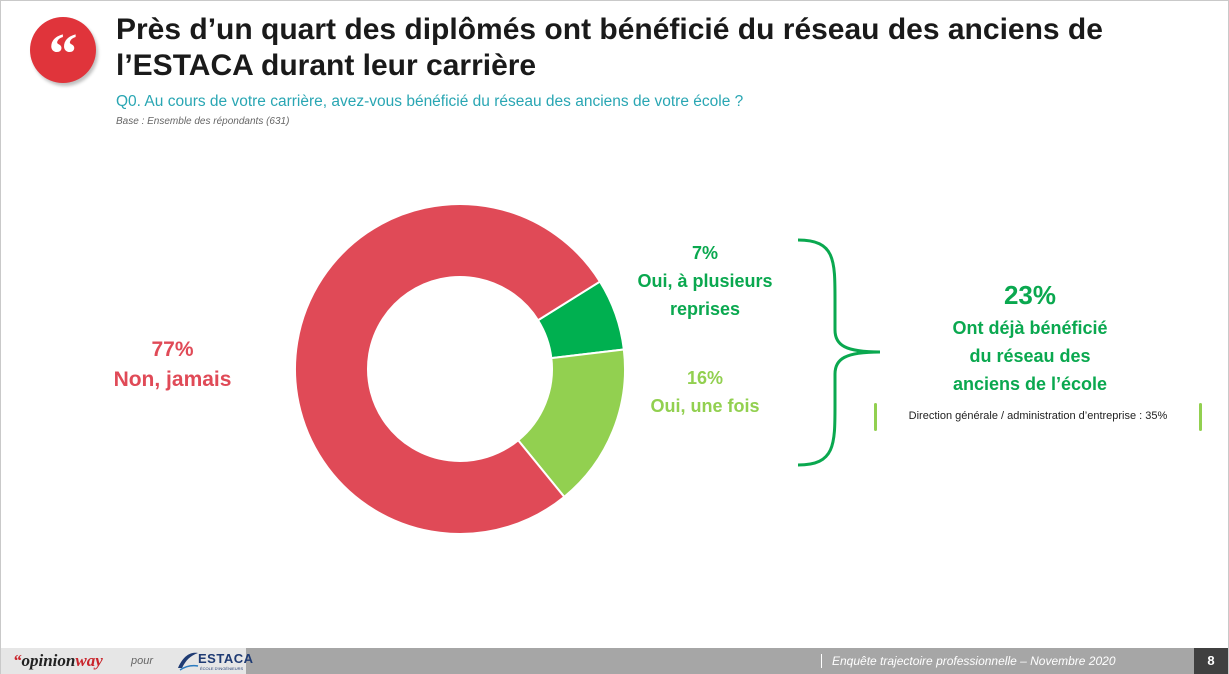  I want to click on summary-line1: Ont déjà bénéficié, so click(1030, 328).